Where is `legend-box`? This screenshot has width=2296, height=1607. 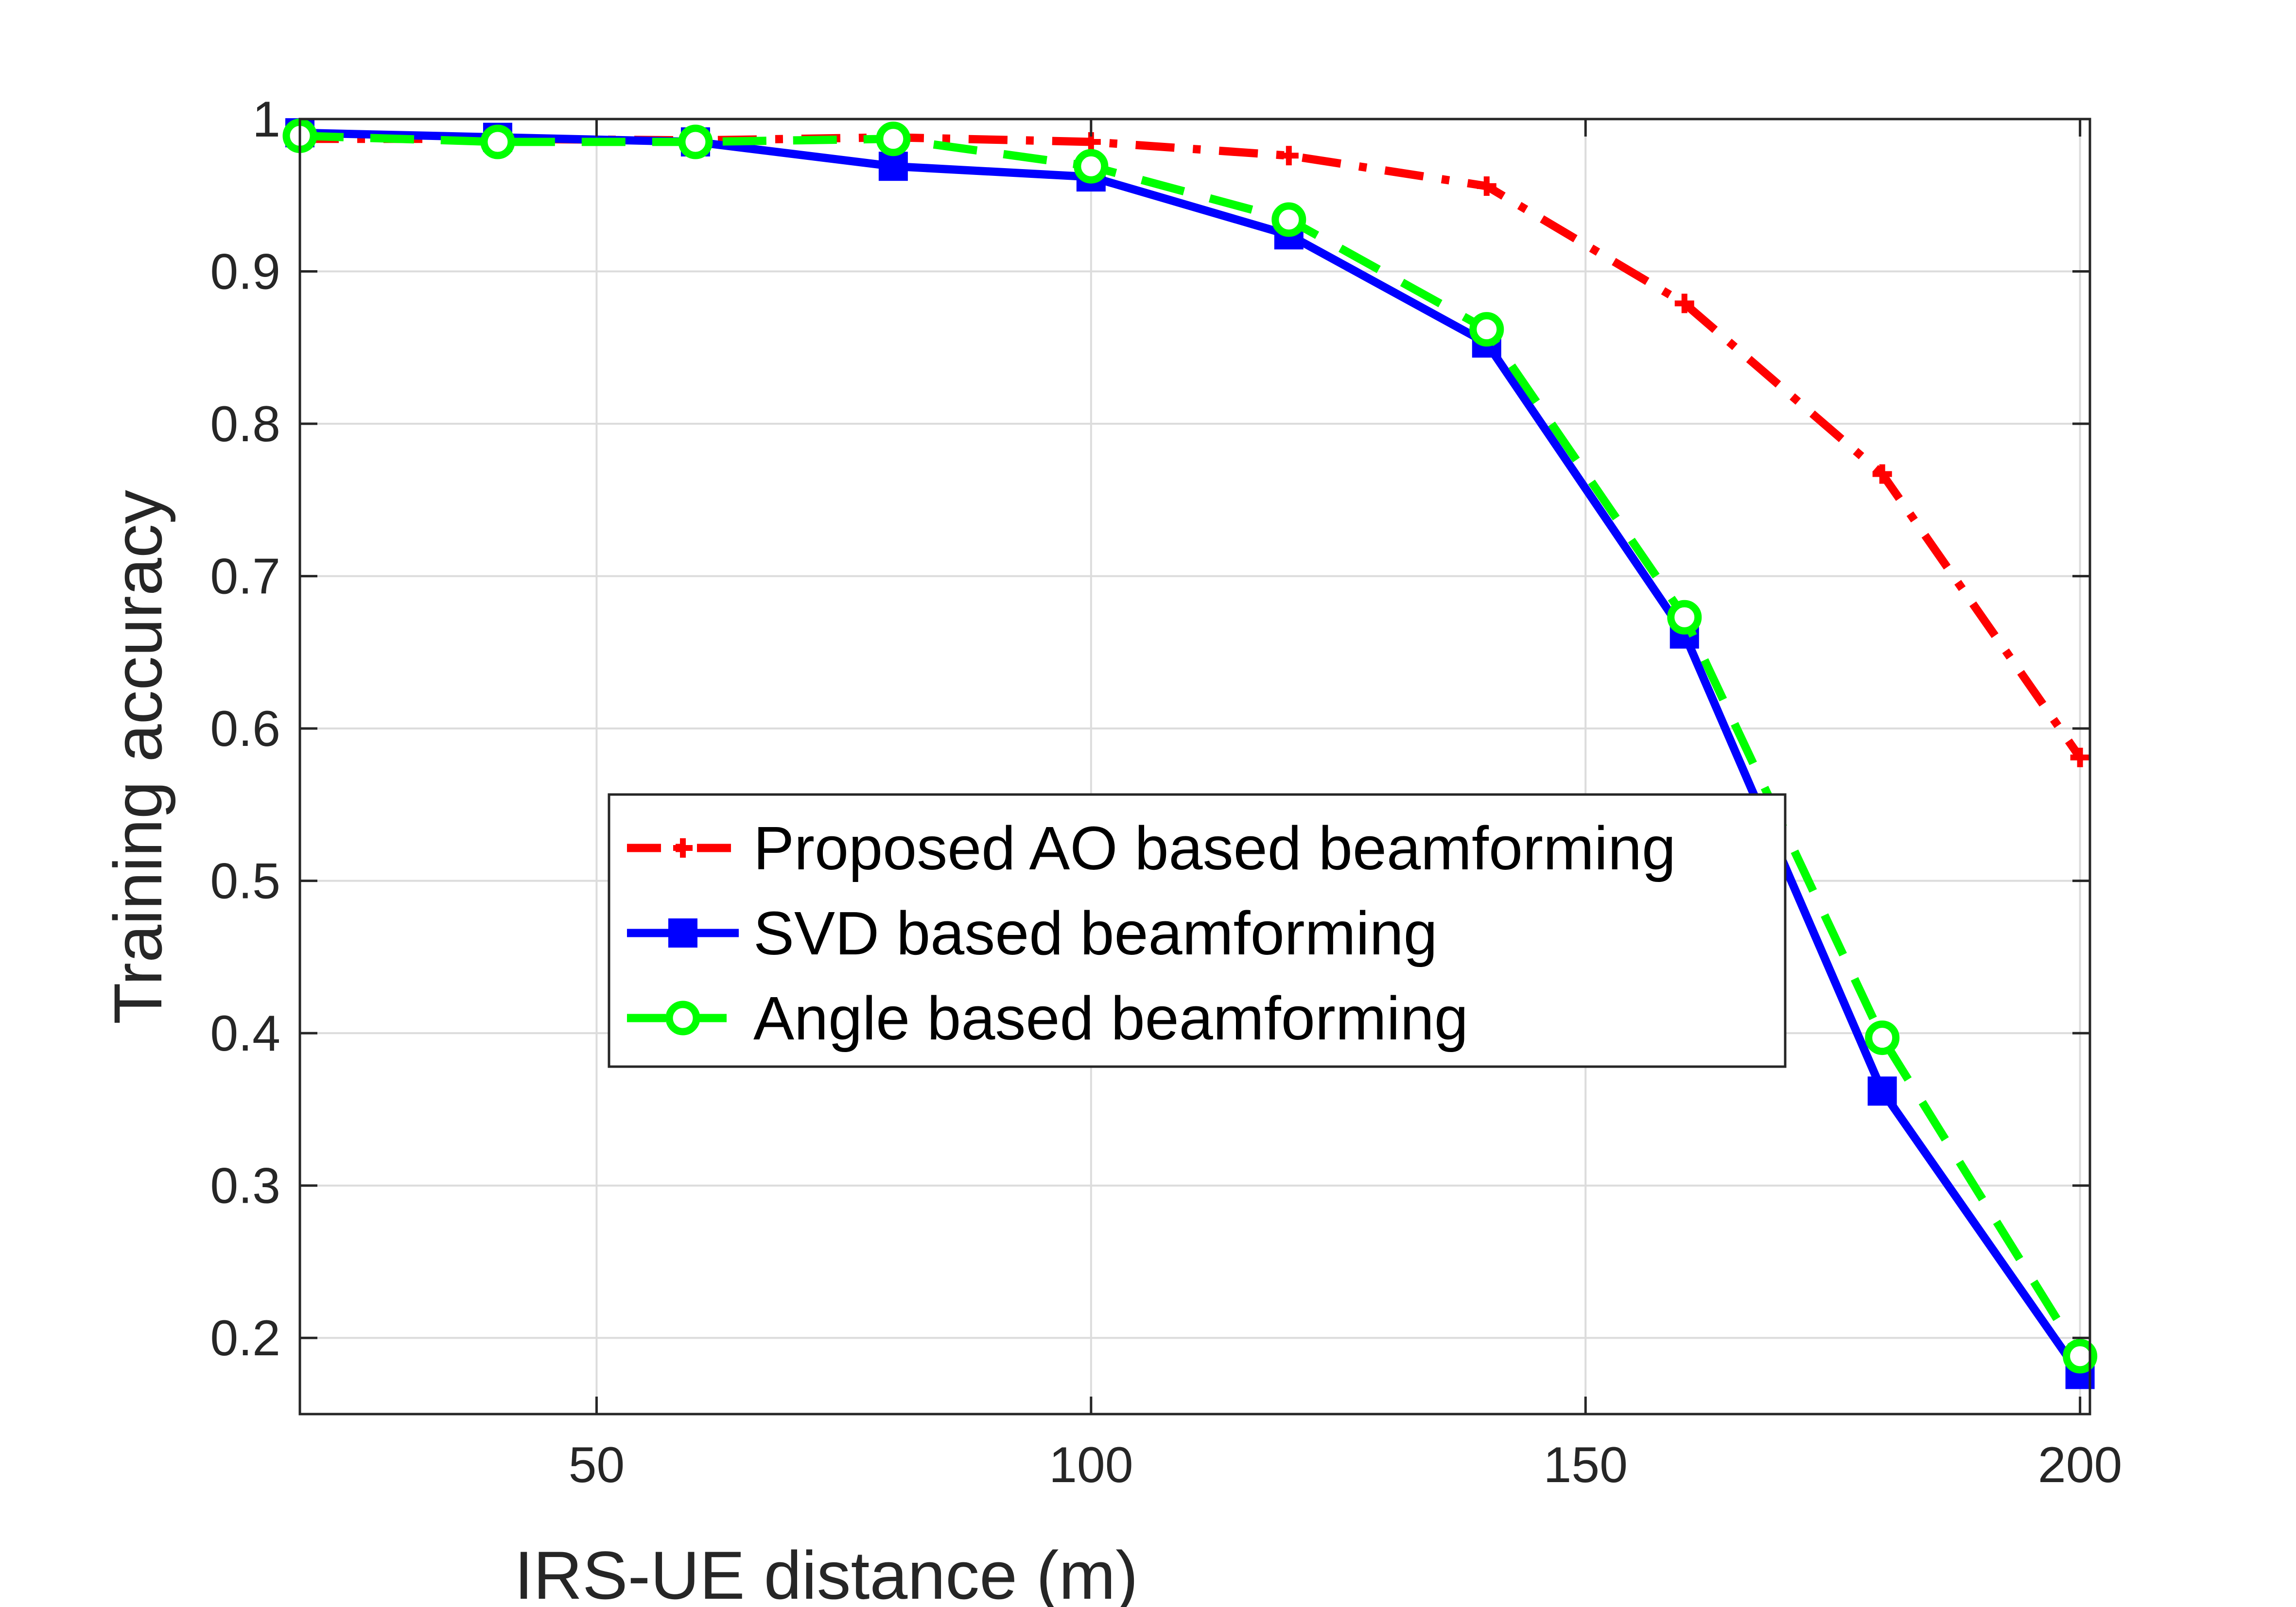
legend-box is located at coordinates (1197, 930).